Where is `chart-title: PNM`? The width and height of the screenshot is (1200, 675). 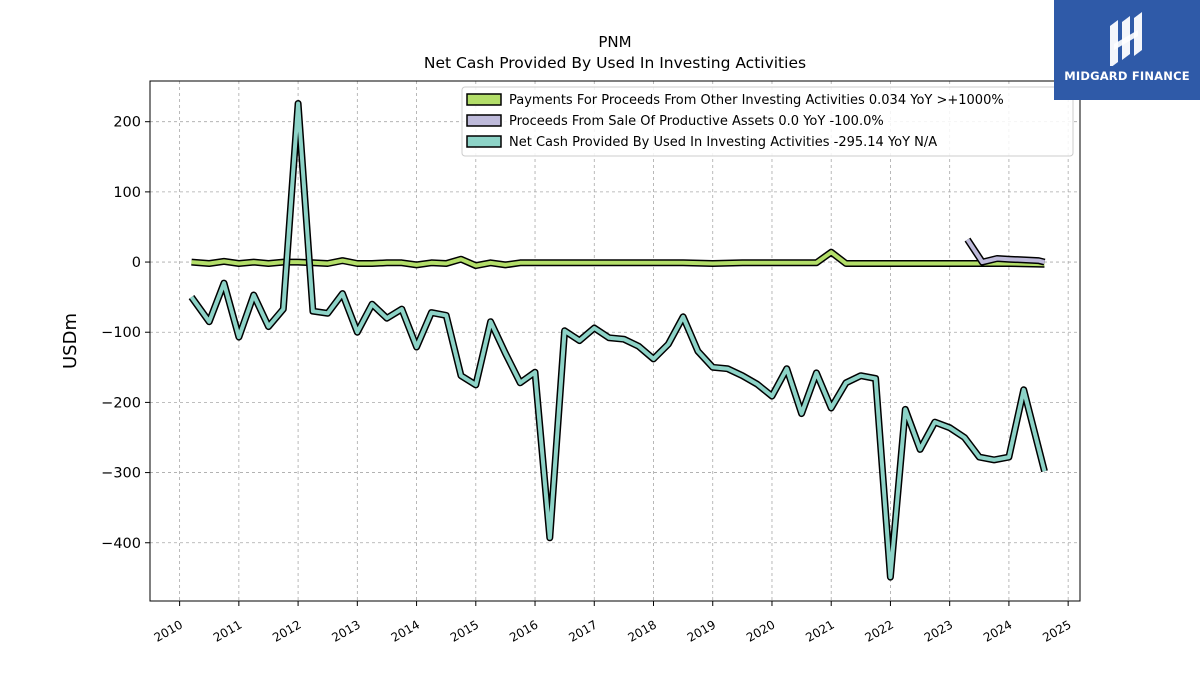 chart-title: PNM is located at coordinates (614, 42).